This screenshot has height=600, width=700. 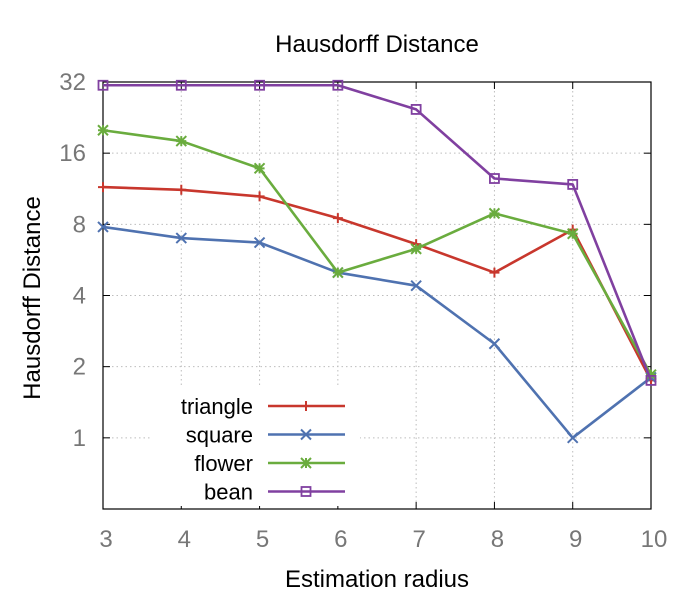 What do you see at coordinates (72, 153) in the screenshot?
I see `y-tick-label: 16` at bounding box center [72, 153].